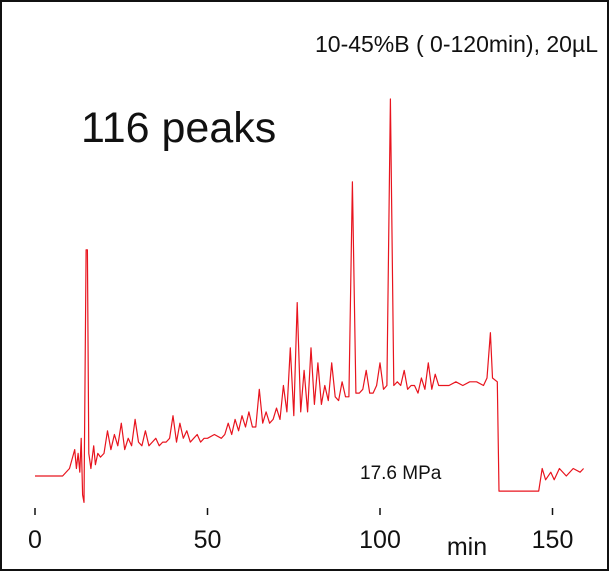 Image resolution: width=609 pixels, height=571 pixels. What do you see at coordinates (467, 547) in the screenshot?
I see `x-axis-label: min` at bounding box center [467, 547].